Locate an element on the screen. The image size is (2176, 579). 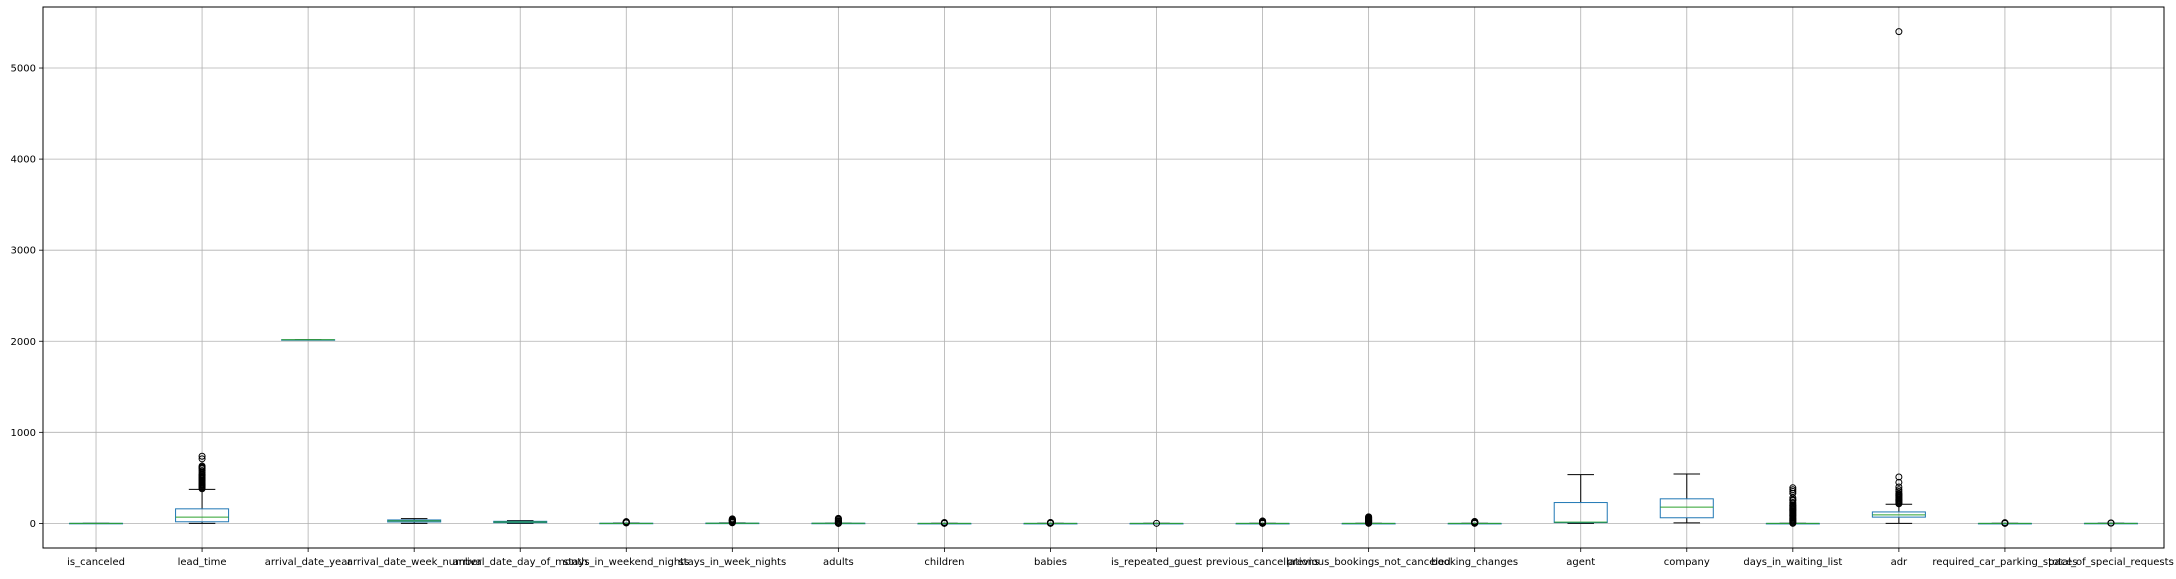
box-stays-in-weekend-nights is located at coordinates (626, 522).